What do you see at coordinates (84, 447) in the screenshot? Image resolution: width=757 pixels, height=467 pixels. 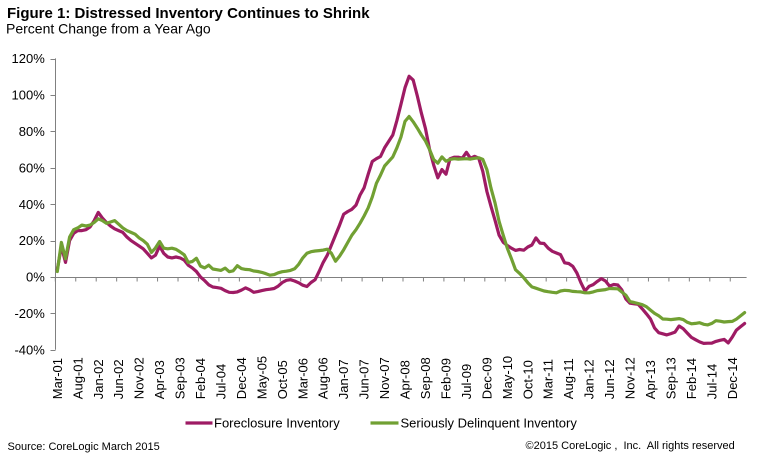 I see `svg-text: Source: CoreLogic March 2015` at bounding box center [84, 447].